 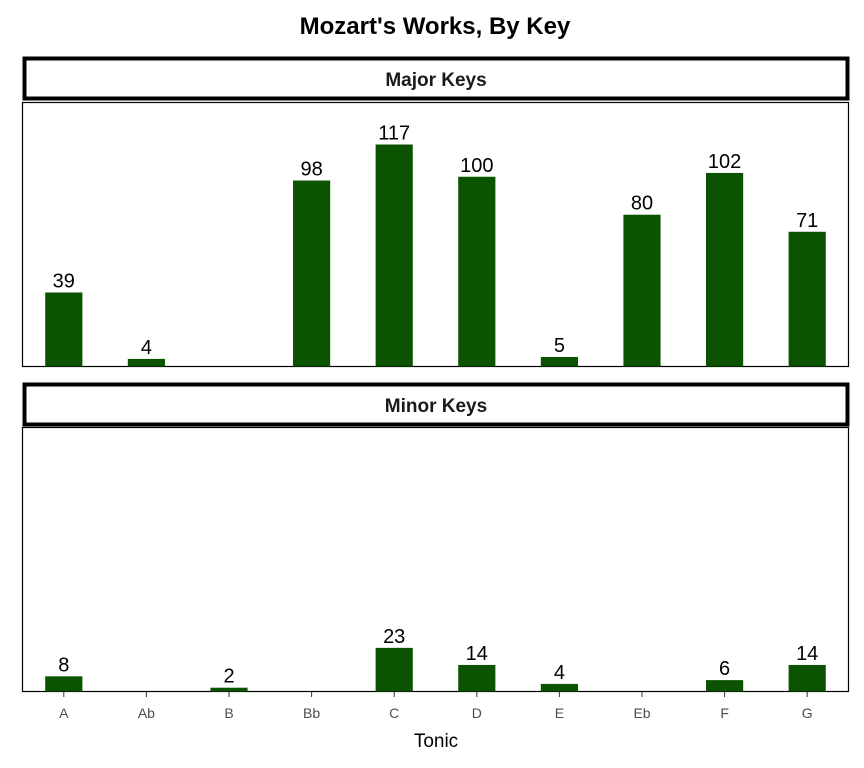 I want to click on x-tick-label: Eb, so click(x=641, y=713).